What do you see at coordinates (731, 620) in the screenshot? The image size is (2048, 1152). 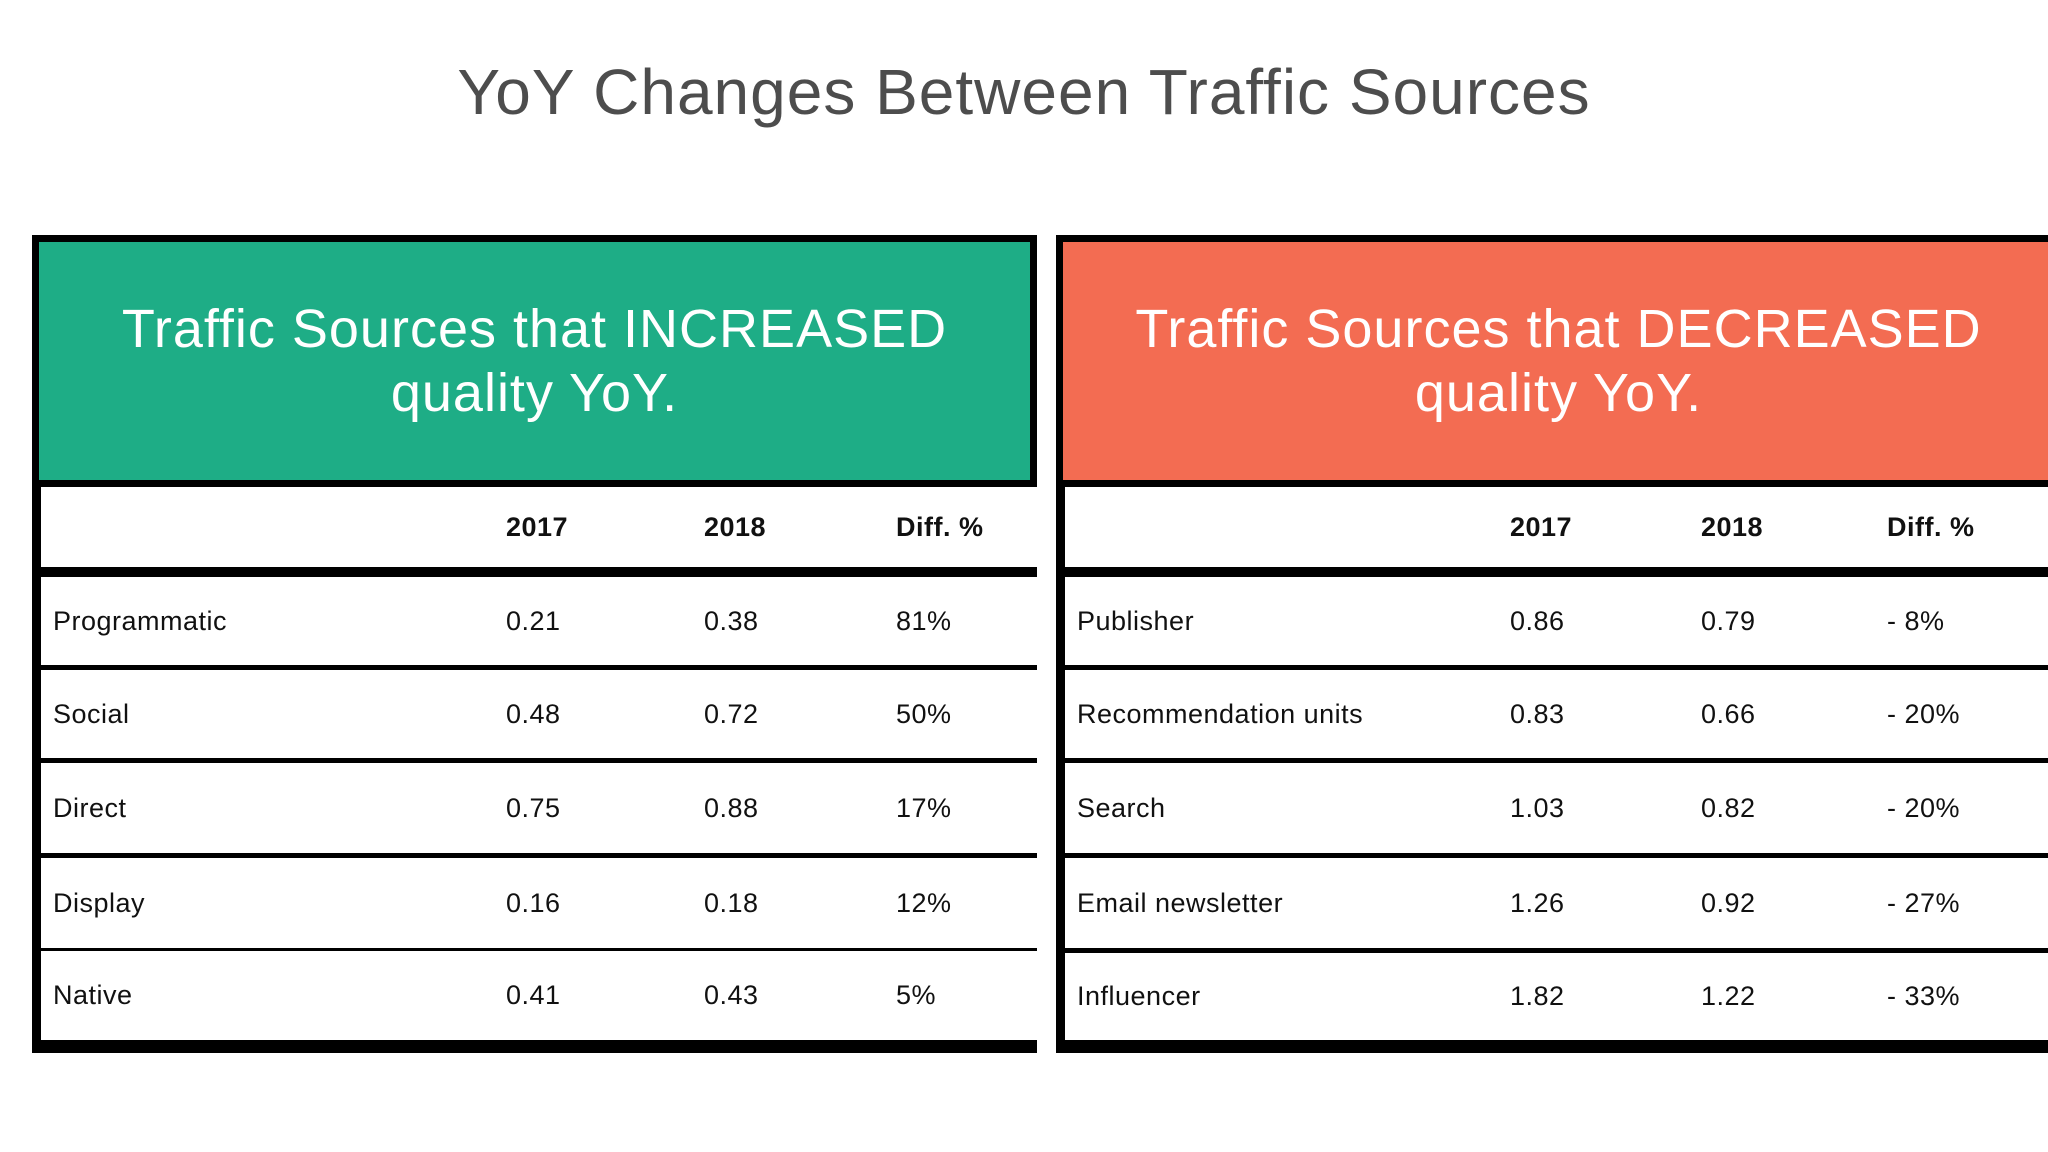 I see `row-2018-value: 0.38` at bounding box center [731, 620].